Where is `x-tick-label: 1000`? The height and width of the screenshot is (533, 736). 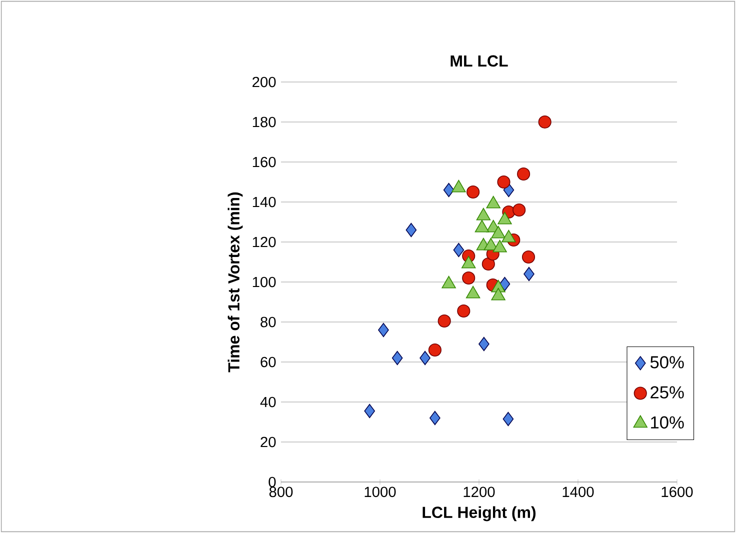 x-tick-label: 1000 is located at coordinates (380, 492).